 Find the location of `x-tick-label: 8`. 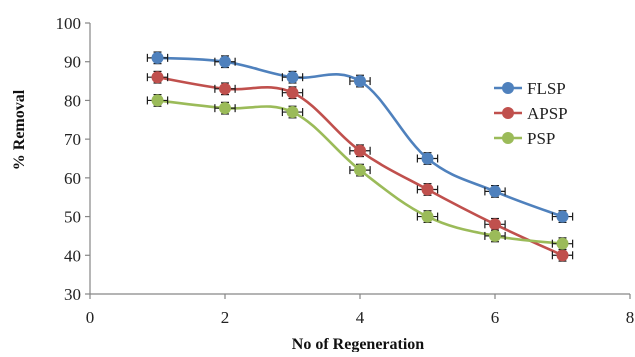

x-tick-label: 8 is located at coordinates (630, 317).